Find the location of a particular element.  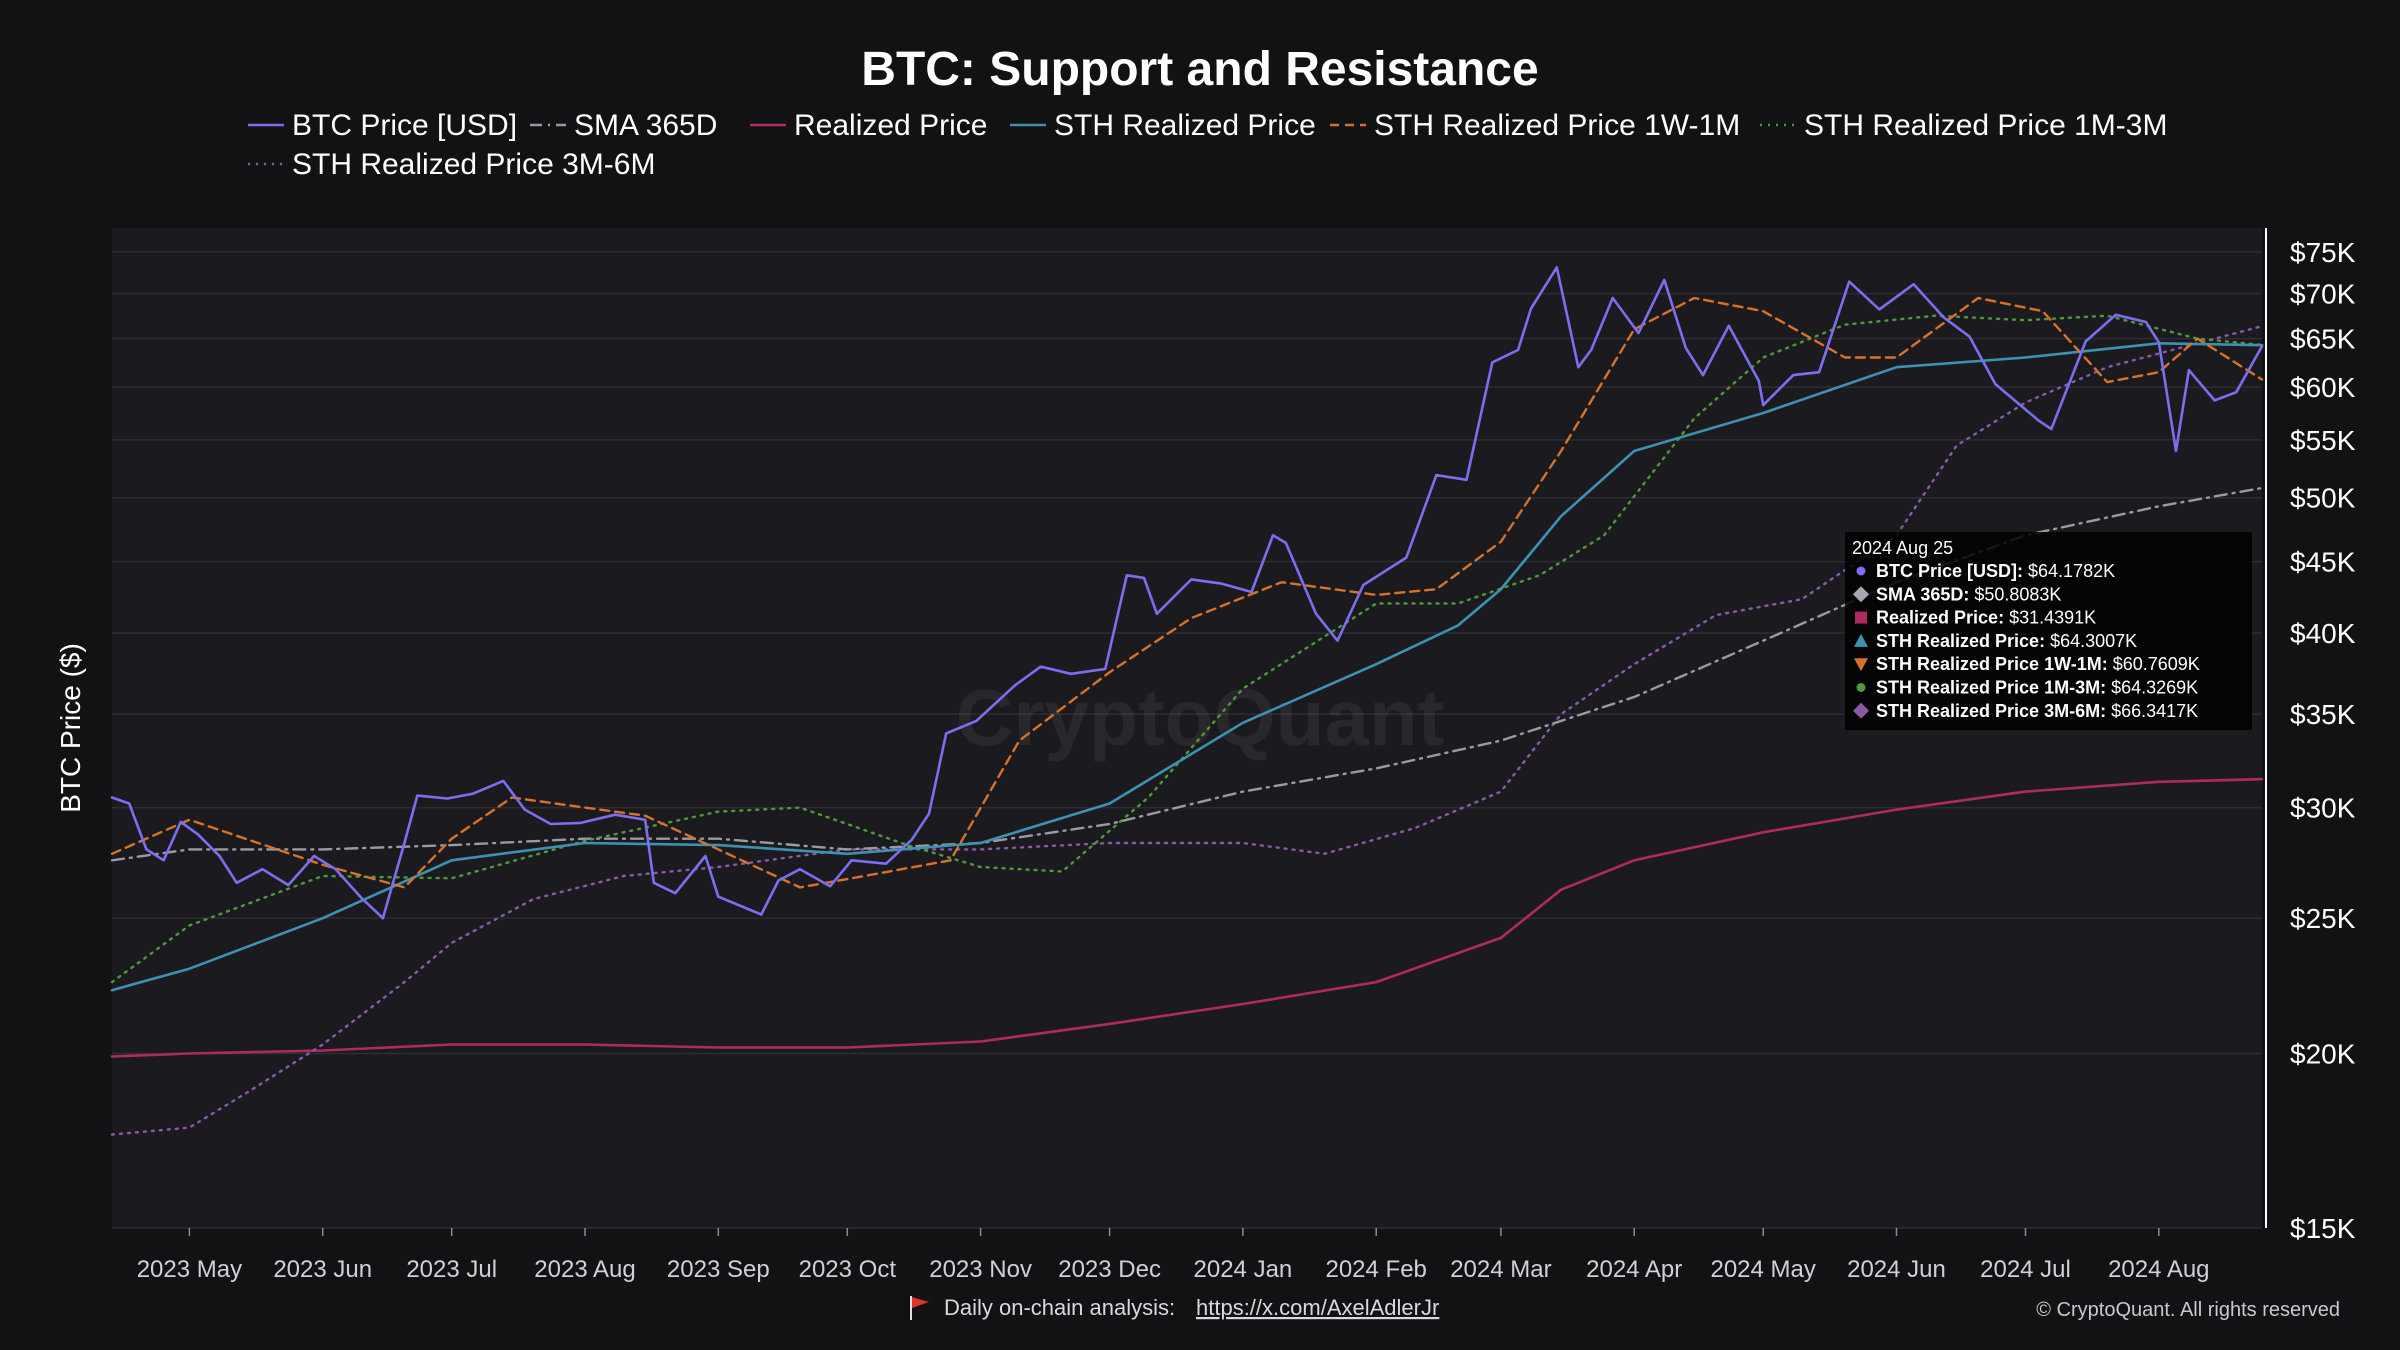

tooltip-date: 2024 Aug 25 is located at coordinates (1902, 548).